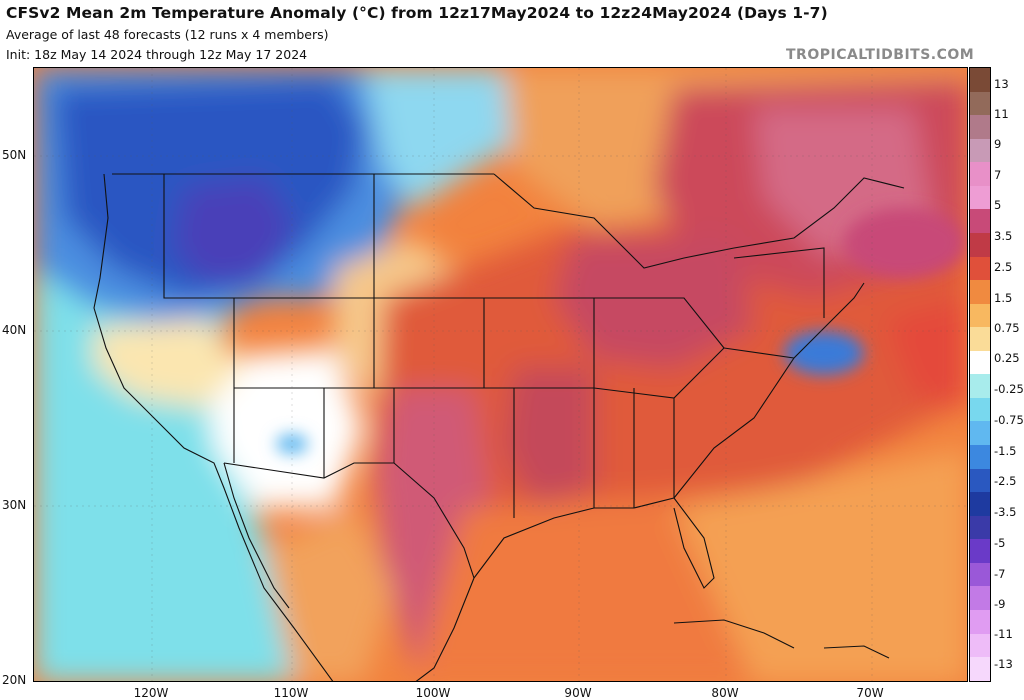 Image resolution: width=1024 pixels, height=700 pixels. Describe the element at coordinates (1005, 451) in the screenshot. I see `colorbar-label: -1.5` at that location.